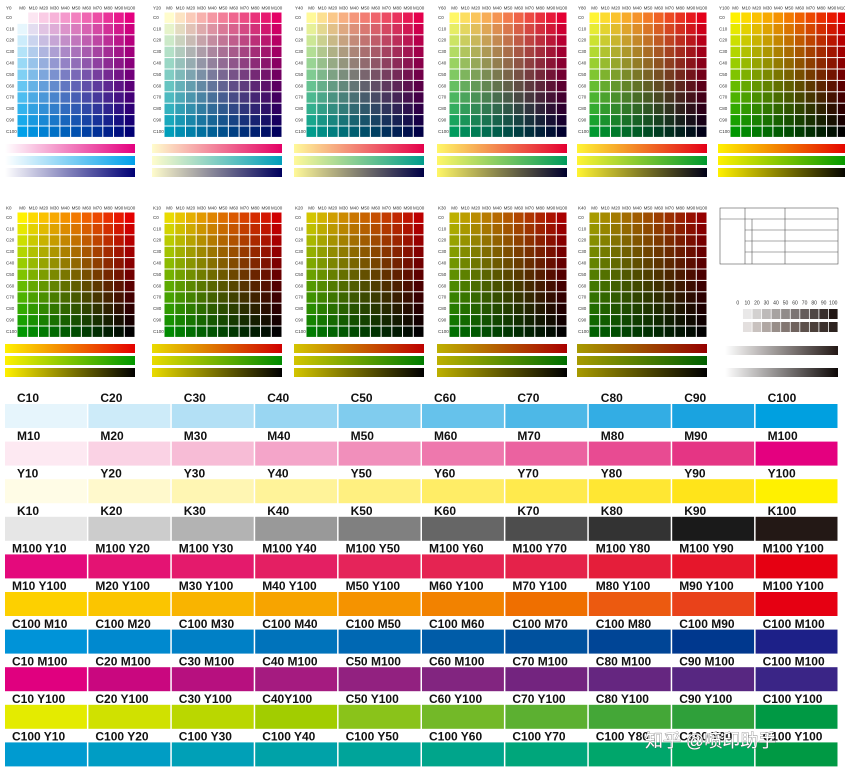 This screenshot has height=775, width=845. What do you see at coordinates (767, 303) in the screenshot?
I see `gray-tick-label: 30` at bounding box center [767, 303].